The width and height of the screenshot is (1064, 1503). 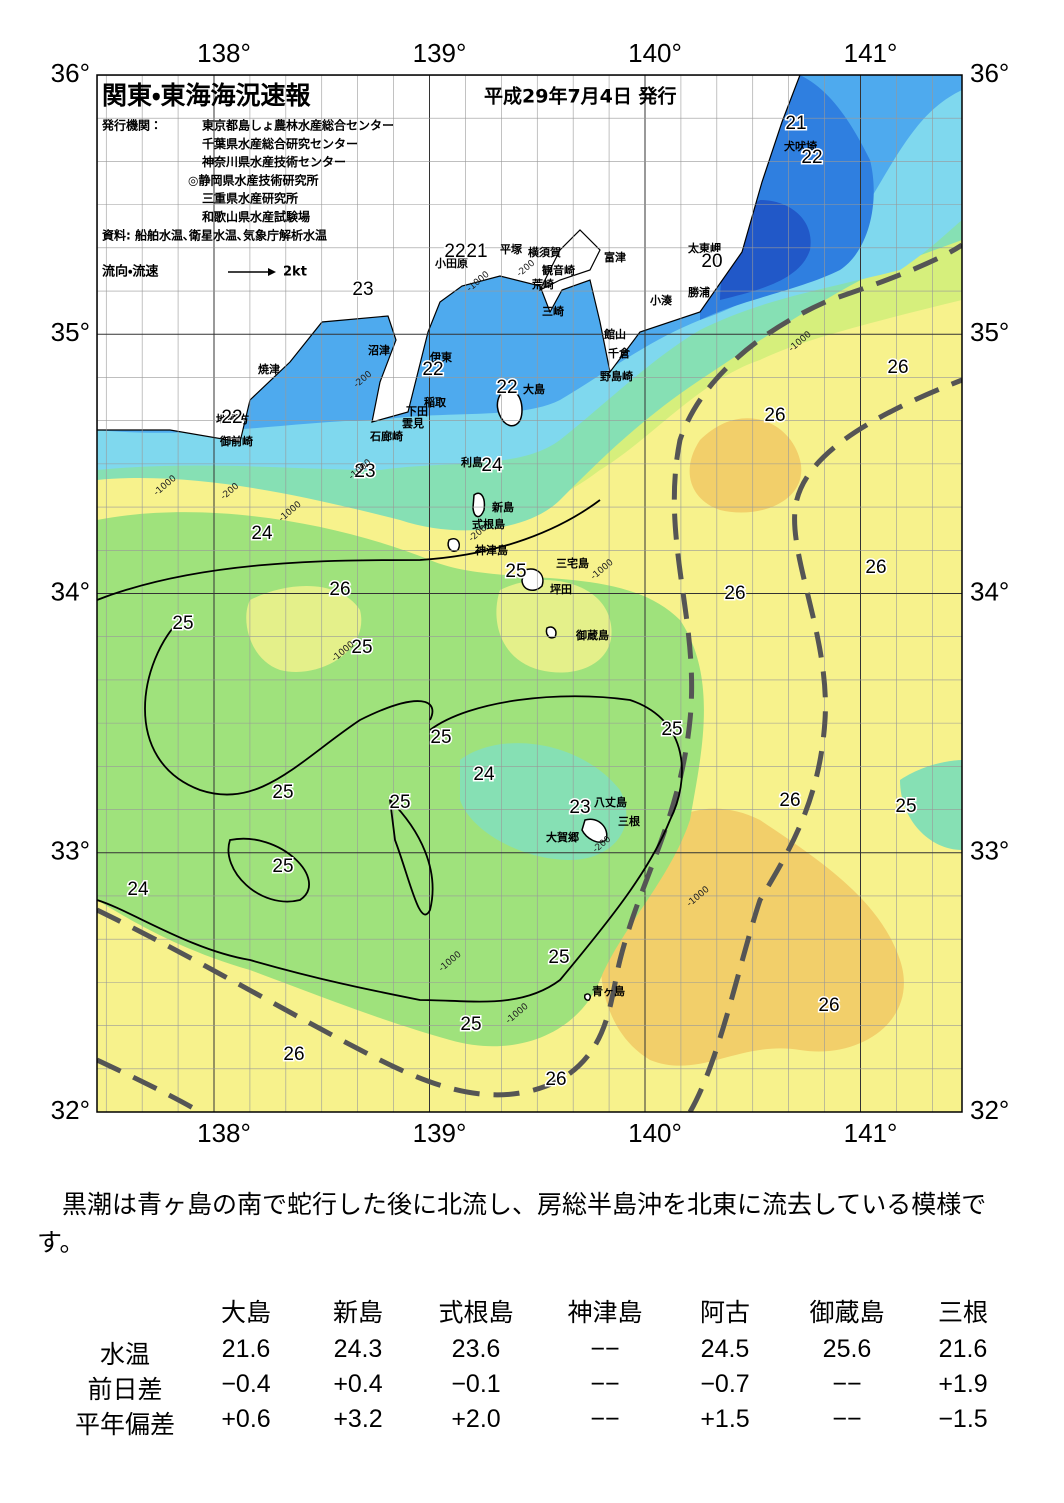 What do you see at coordinates (269, 369) in the screenshot?
I see `place-name: 焼津` at bounding box center [269, 369].